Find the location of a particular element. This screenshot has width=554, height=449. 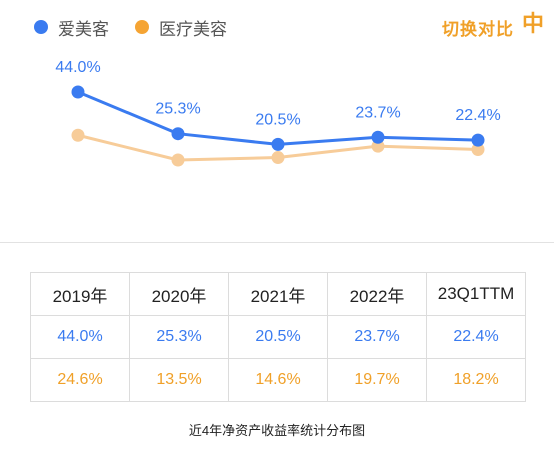

legend-item-amk: 爱美客 is located at coordinates (71, 27).